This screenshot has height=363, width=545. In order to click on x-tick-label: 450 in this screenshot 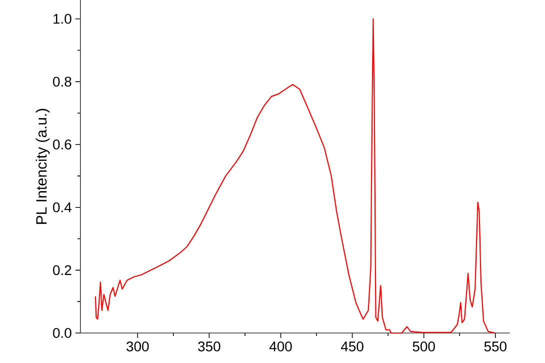, I will do `click(352, 347)`.